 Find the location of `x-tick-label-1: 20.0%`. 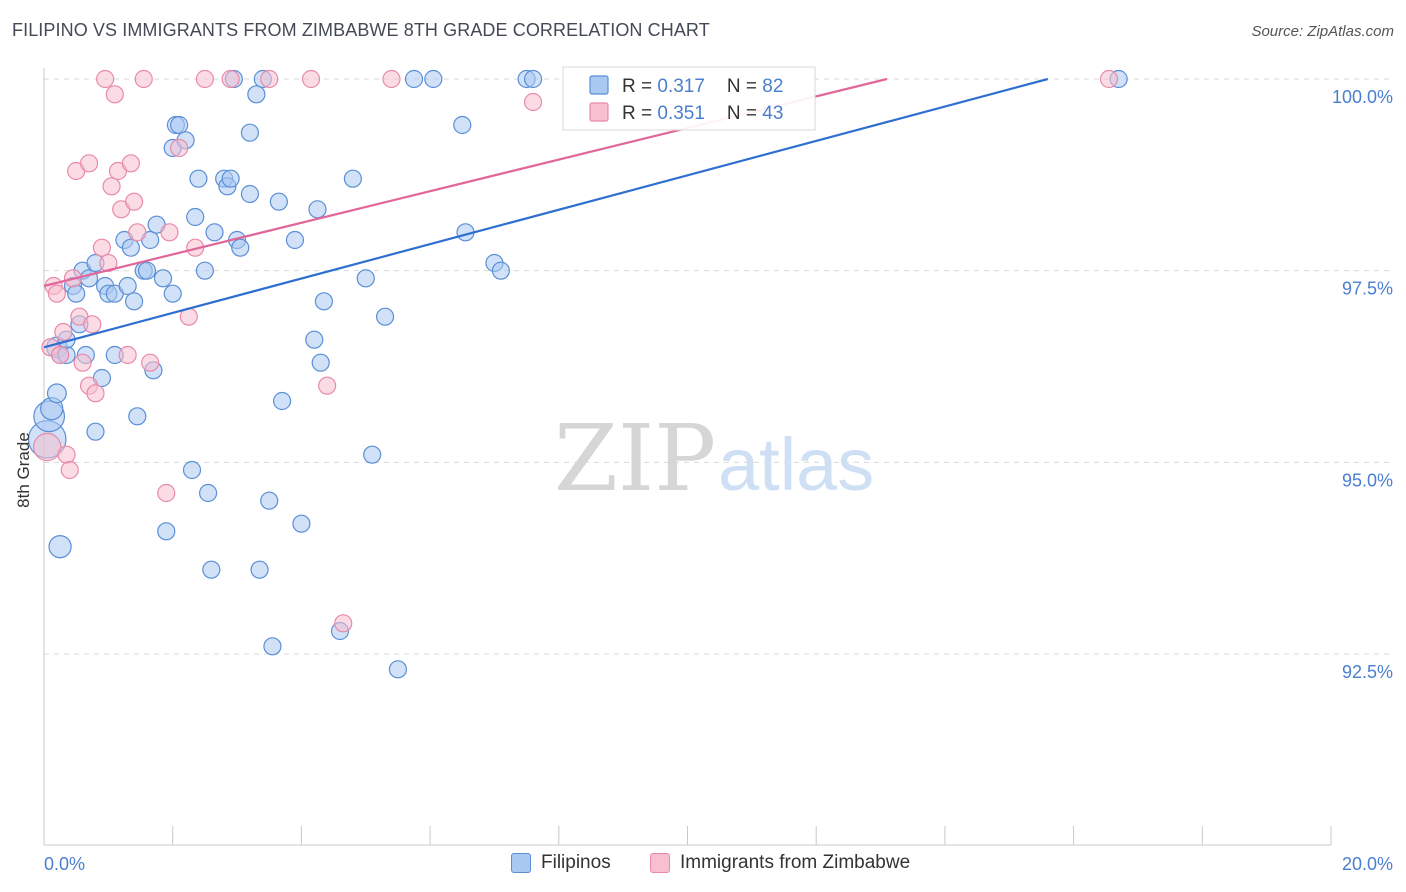

x-tick-label-1: 20.0% is located at coordinates (1367, 864).